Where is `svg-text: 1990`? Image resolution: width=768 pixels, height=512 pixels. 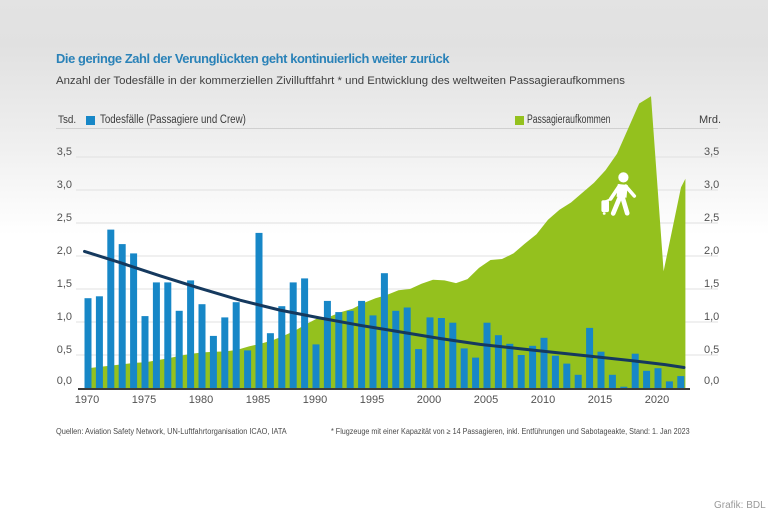 svg-text: 1990 is located at coordinates (315, 400).